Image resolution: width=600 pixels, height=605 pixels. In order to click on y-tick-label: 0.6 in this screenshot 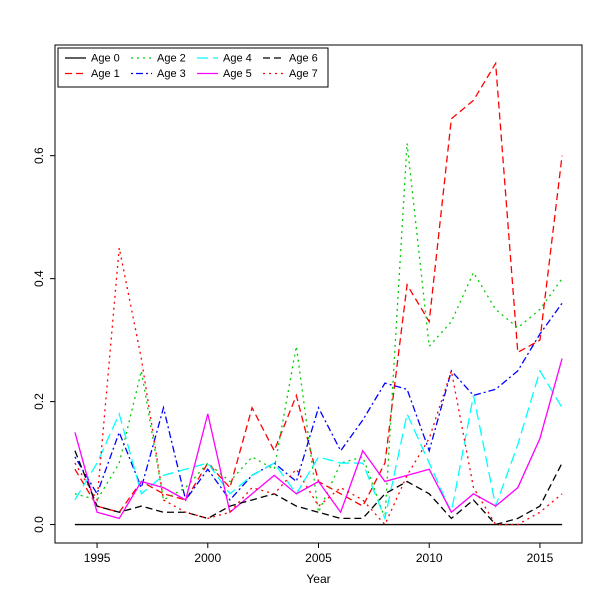, I will do `click(39, 155)`.